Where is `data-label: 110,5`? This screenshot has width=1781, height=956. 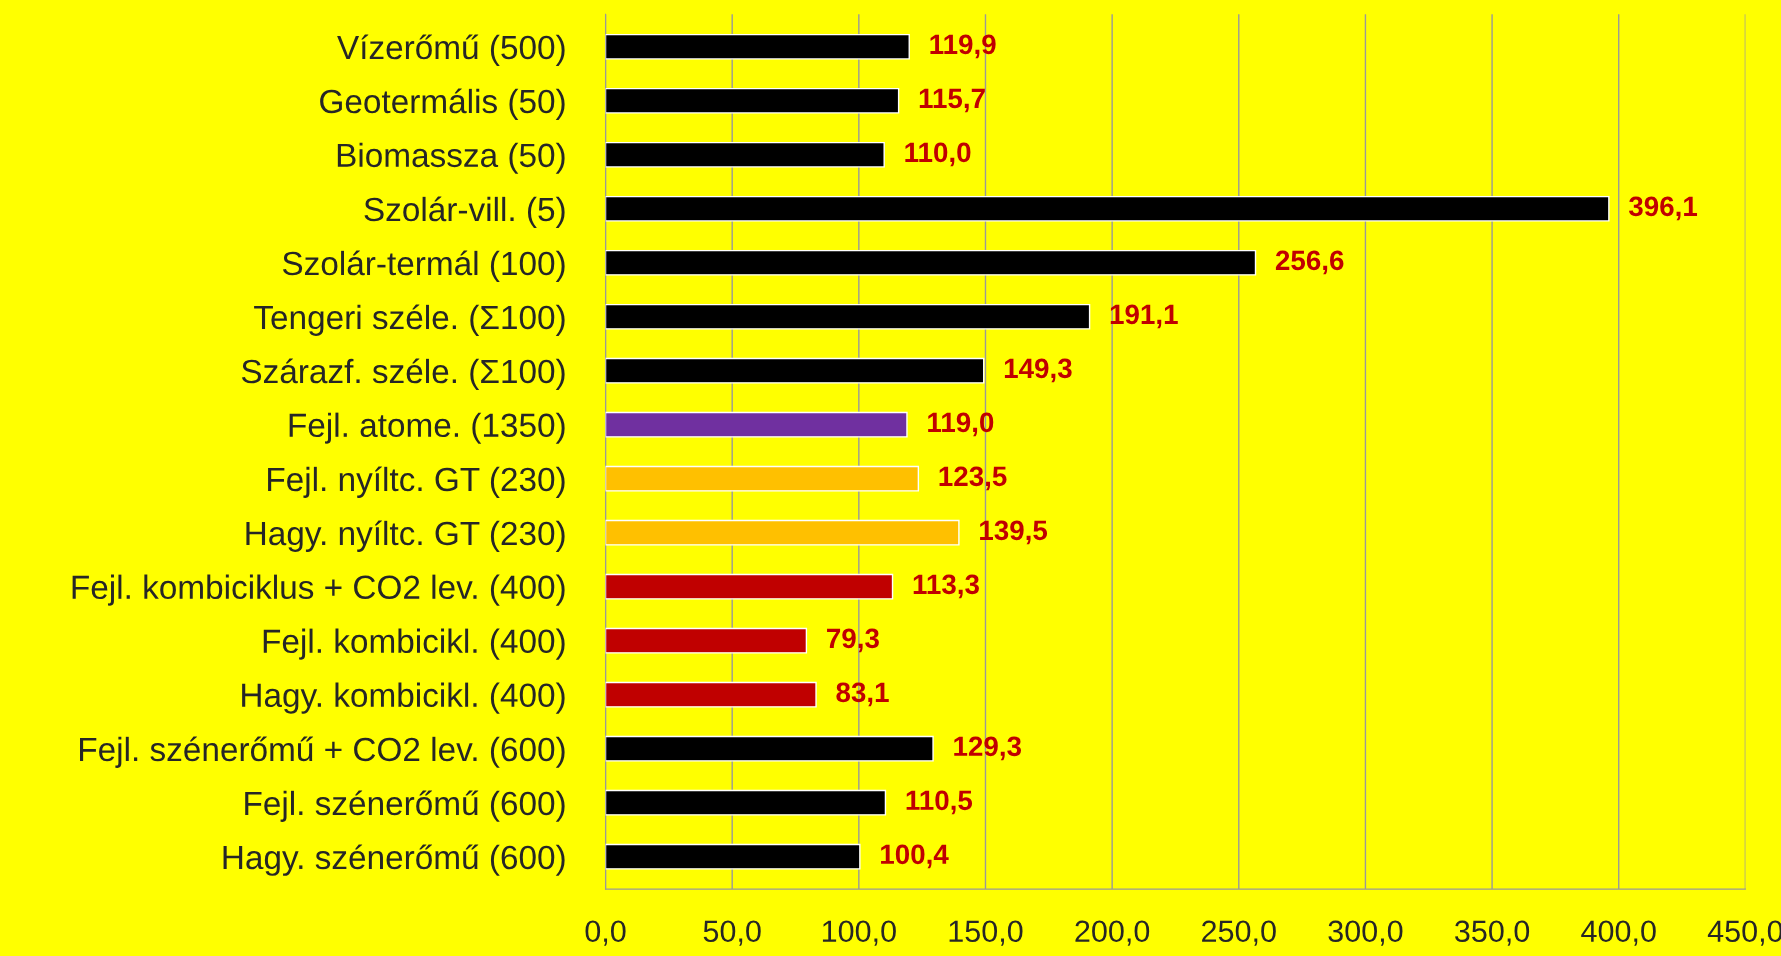
data-label: 110,5 is located at coordinates (939, 802).